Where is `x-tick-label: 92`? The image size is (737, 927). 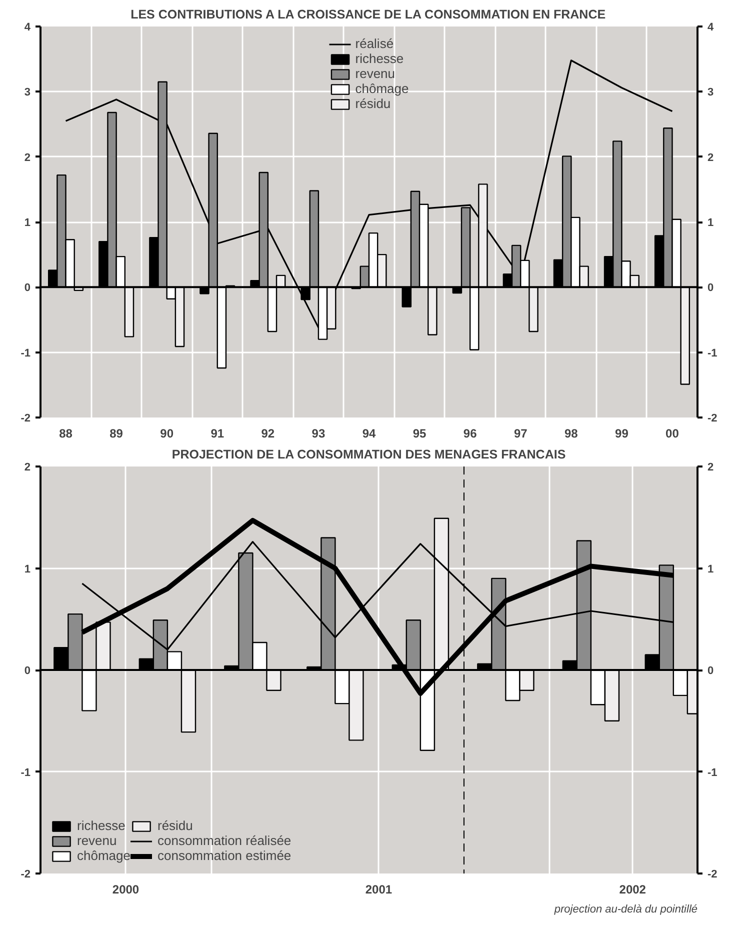 x-tick-label: 92 is located at coordinates (268, 433).